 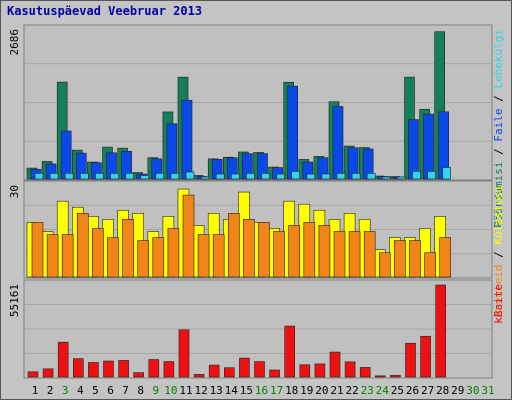 I want to click on x-label-day-31: 31, so click(x=487, y=390).